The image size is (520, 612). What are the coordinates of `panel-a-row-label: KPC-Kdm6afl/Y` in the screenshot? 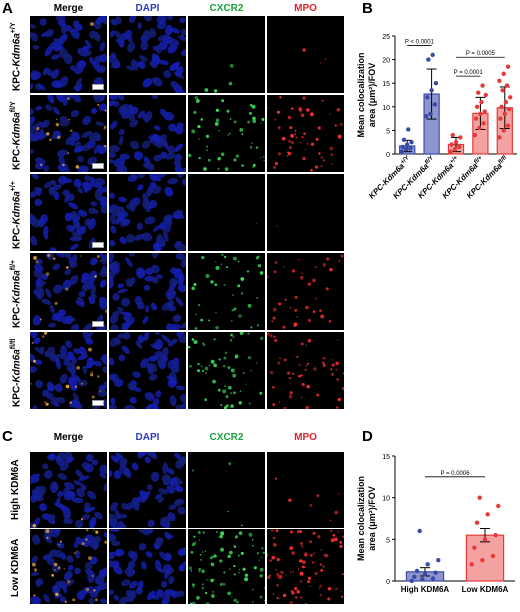 It's located at (16, 135).